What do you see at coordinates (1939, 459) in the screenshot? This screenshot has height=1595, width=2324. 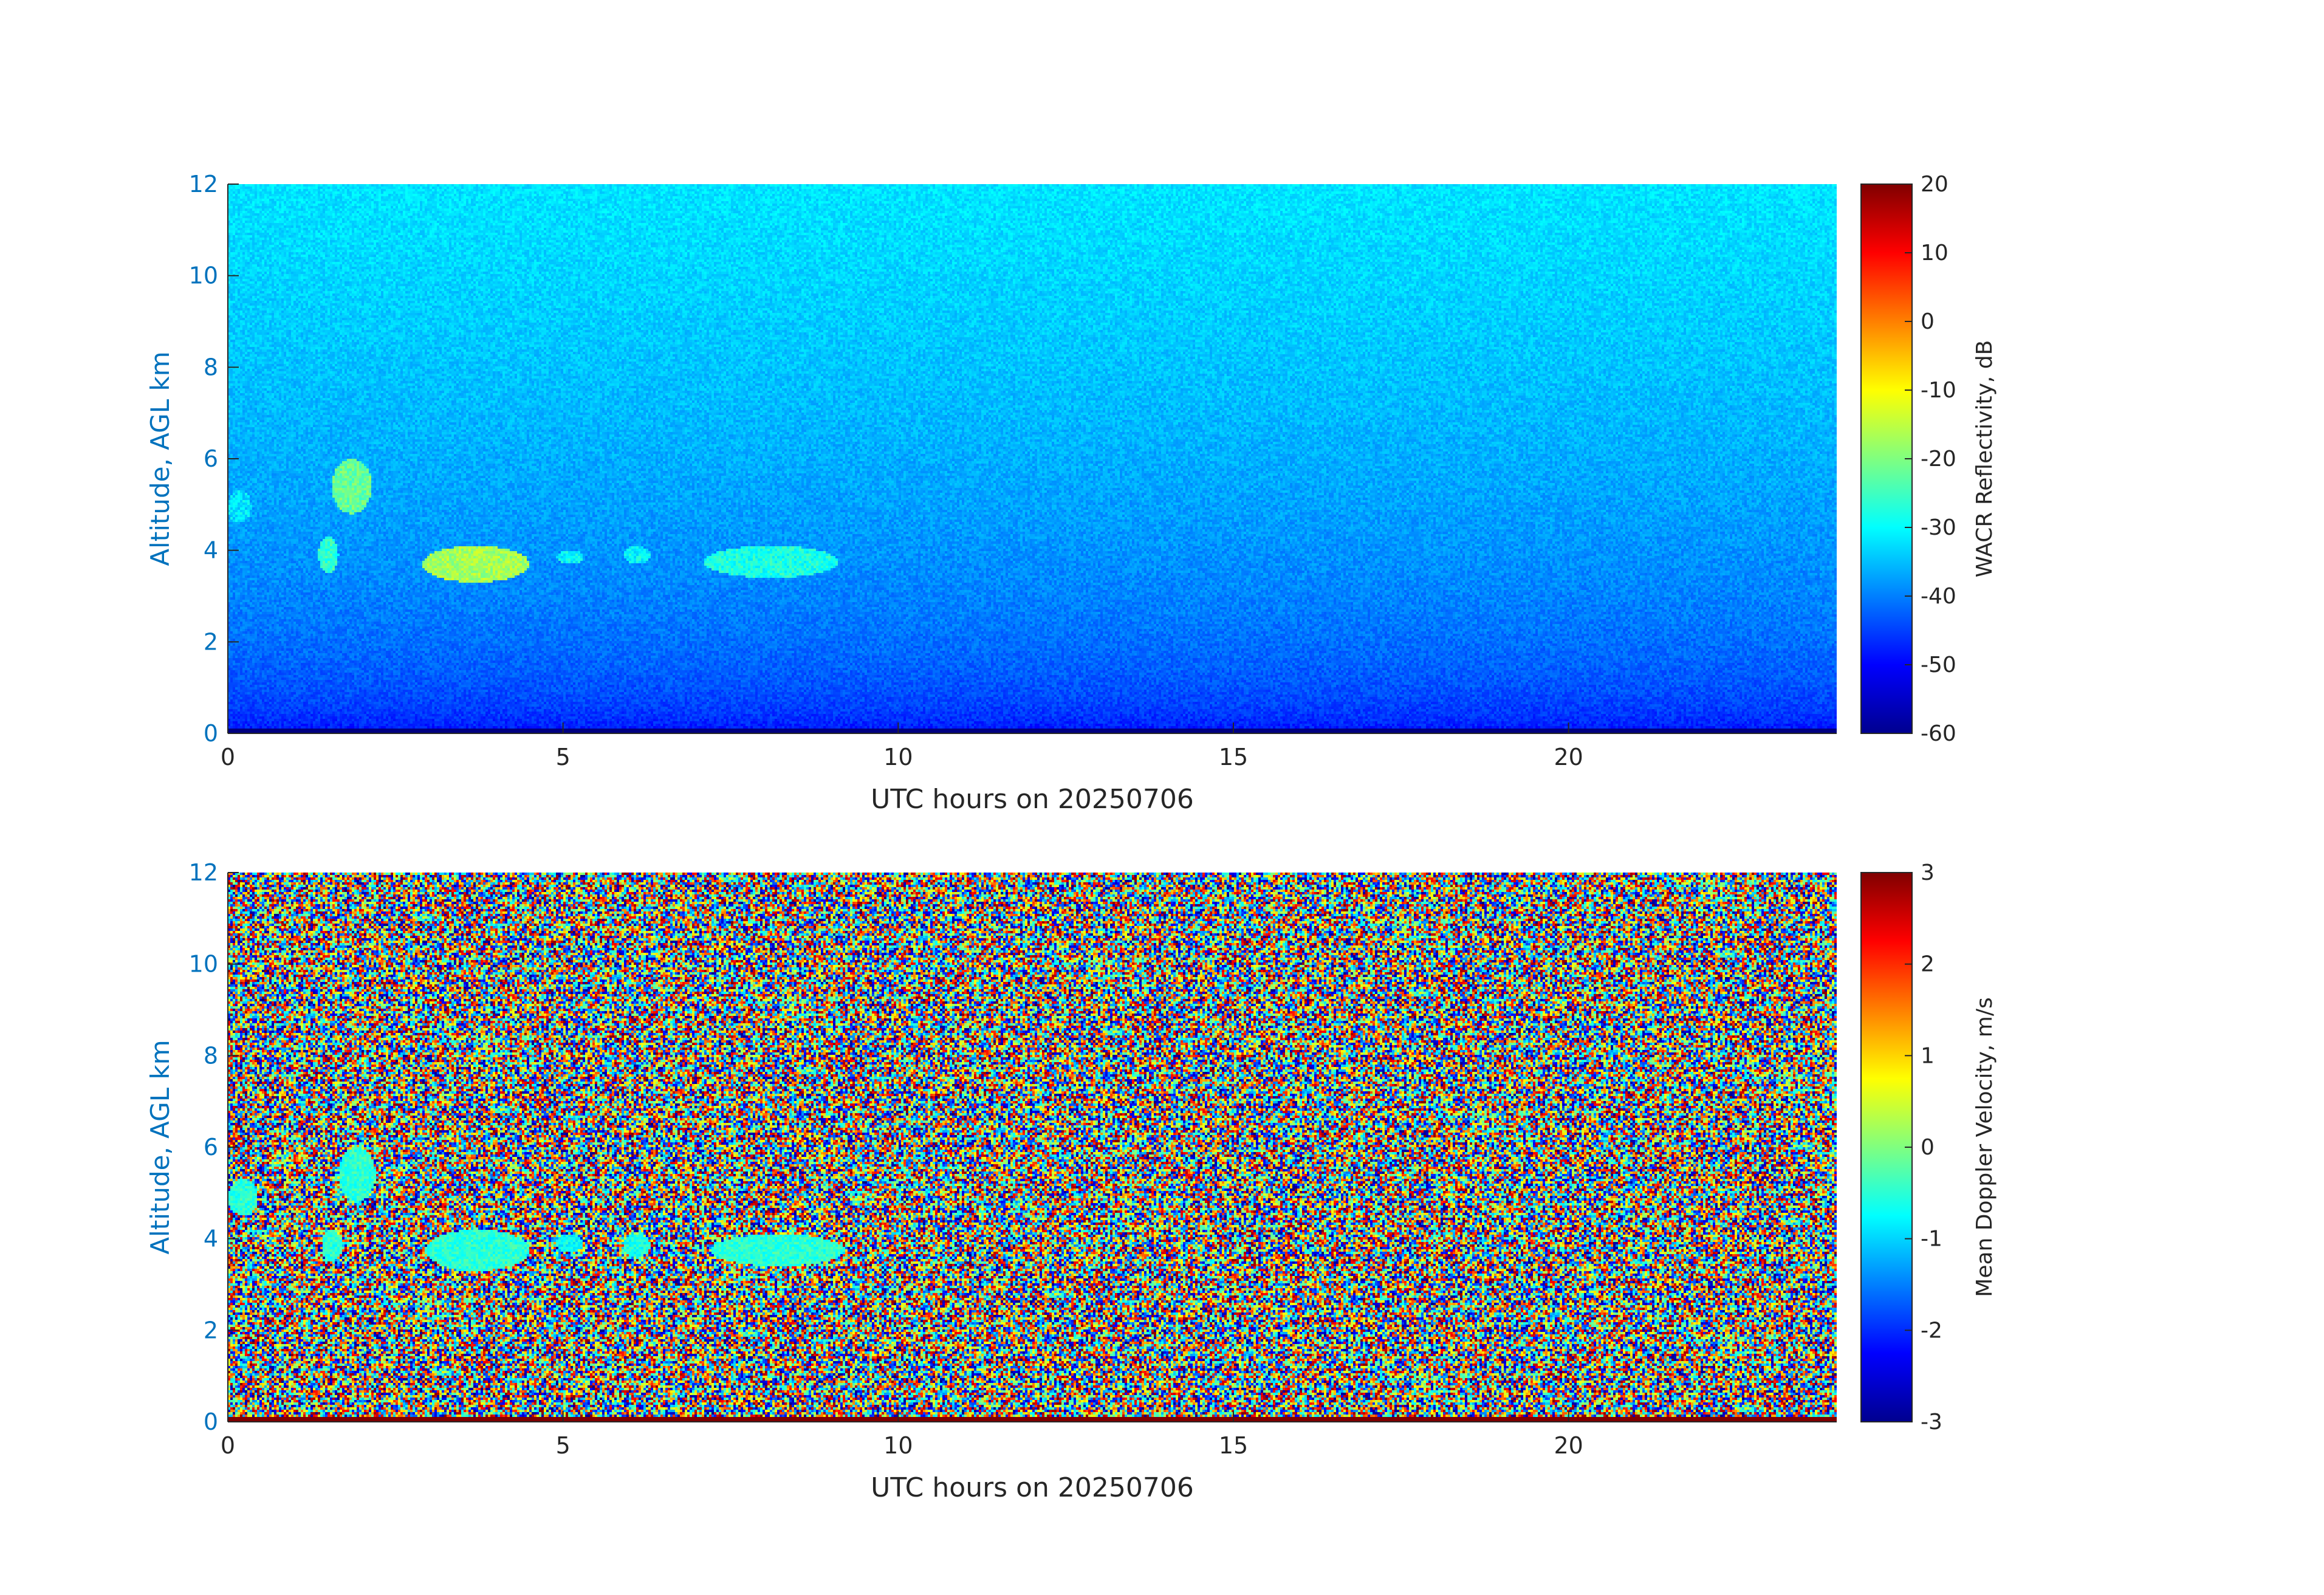 I see `colorbar-tick-label: -20` at bounding box center [1939, 459].